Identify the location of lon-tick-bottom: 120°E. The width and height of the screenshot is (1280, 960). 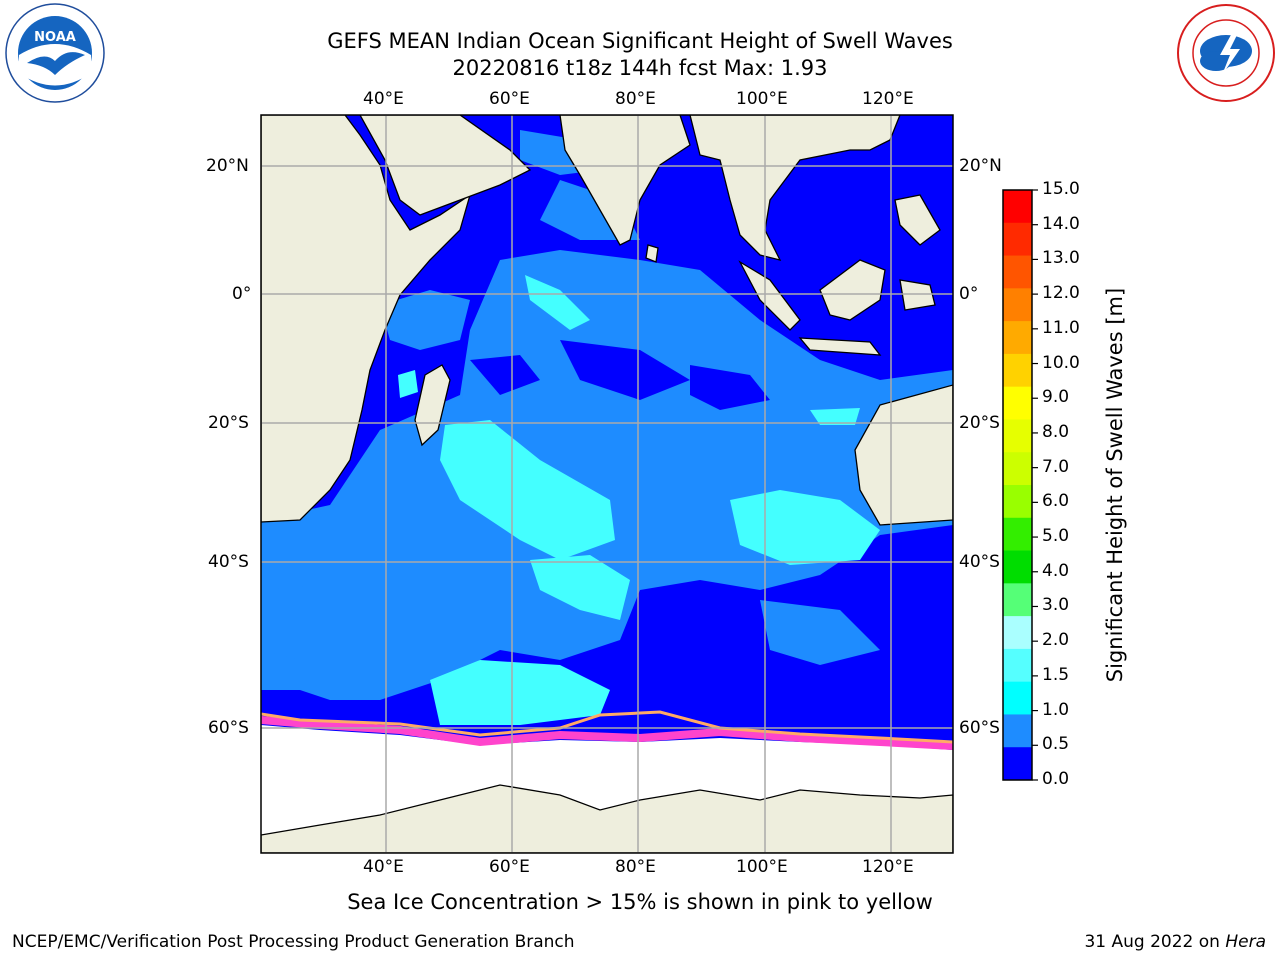
(888, 867).